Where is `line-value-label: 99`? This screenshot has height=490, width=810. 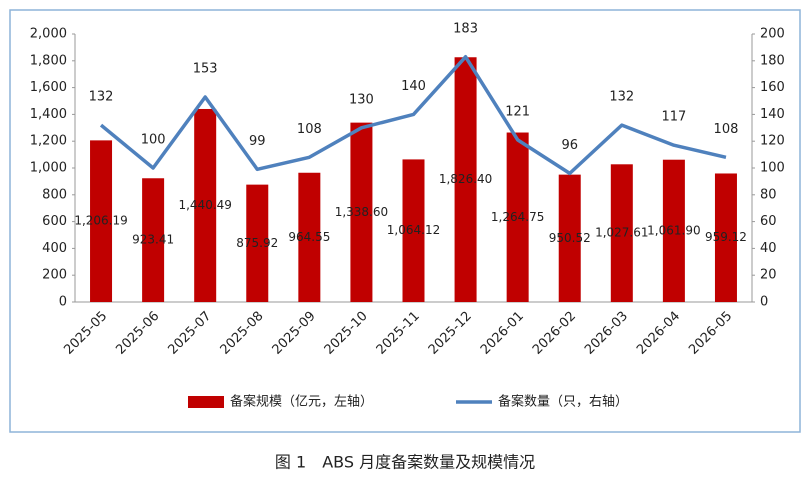
line-value-label: 99 is located at coordinates (257, 141).